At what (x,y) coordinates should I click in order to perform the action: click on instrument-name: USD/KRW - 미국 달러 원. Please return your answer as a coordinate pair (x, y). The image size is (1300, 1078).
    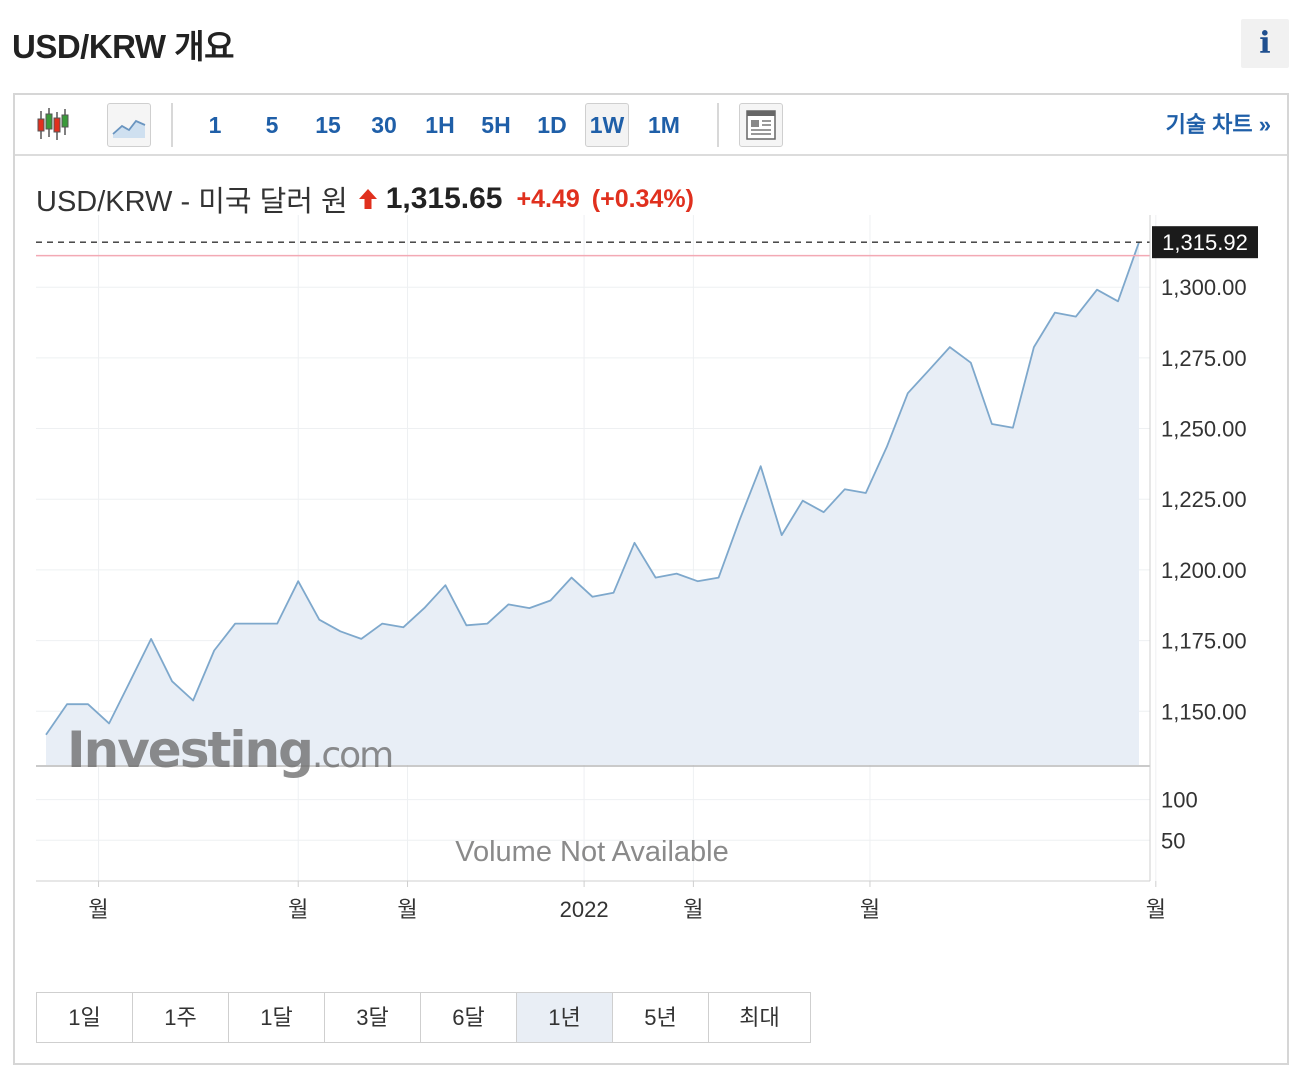
    Looking at the image, I should click on (192, 202).